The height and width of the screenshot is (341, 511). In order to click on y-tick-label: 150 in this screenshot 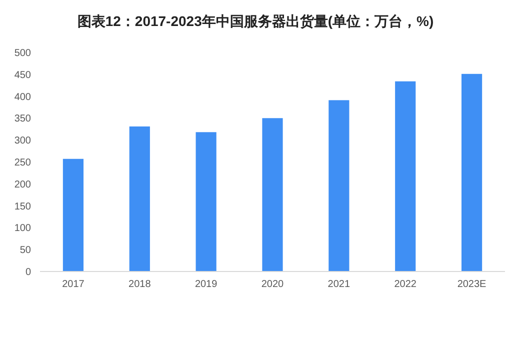, I will do `click(23, 206)`.